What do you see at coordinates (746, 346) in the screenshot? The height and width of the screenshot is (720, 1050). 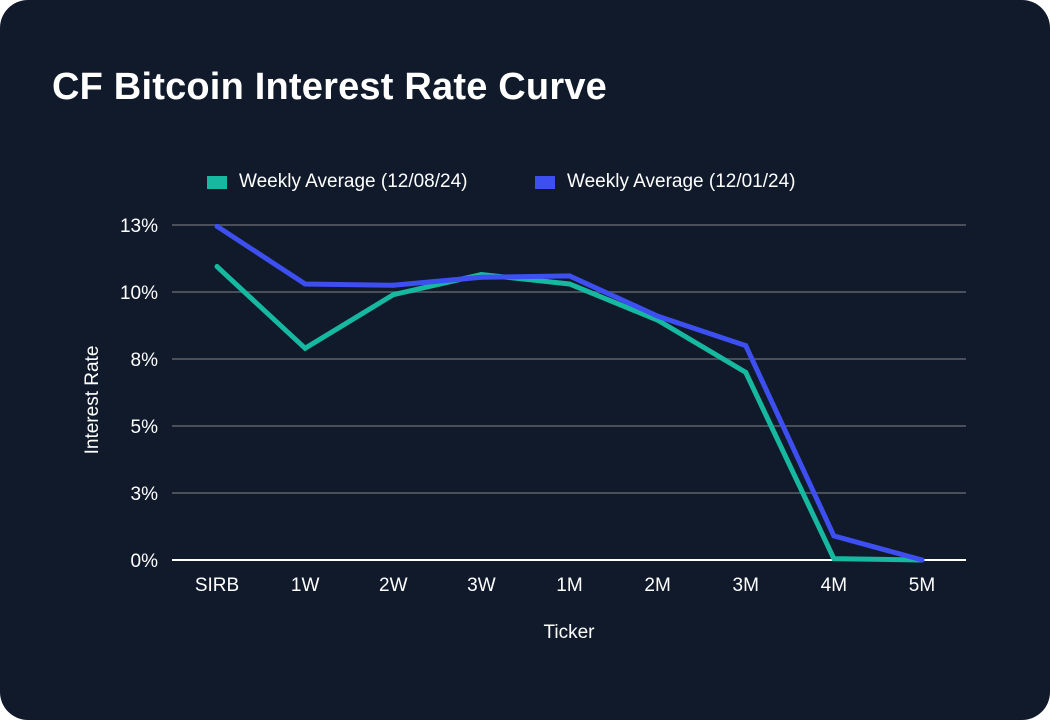 I see `data-point-12-01-24-3m` at bounding box center [746, 346].